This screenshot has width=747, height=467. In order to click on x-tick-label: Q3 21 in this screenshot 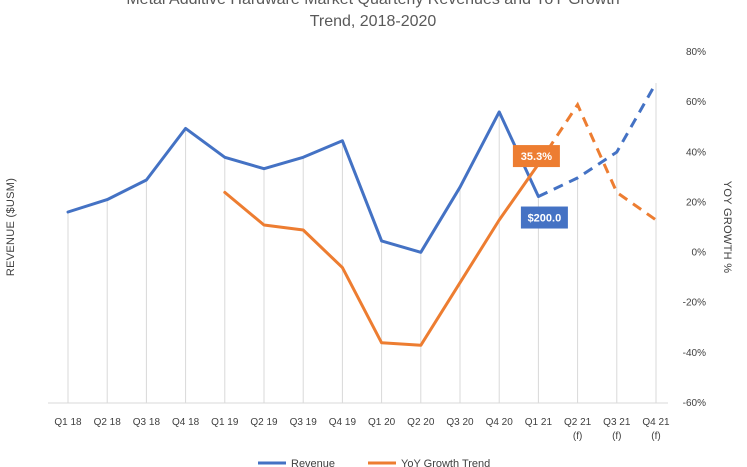, I will do `click(617, 422)`.